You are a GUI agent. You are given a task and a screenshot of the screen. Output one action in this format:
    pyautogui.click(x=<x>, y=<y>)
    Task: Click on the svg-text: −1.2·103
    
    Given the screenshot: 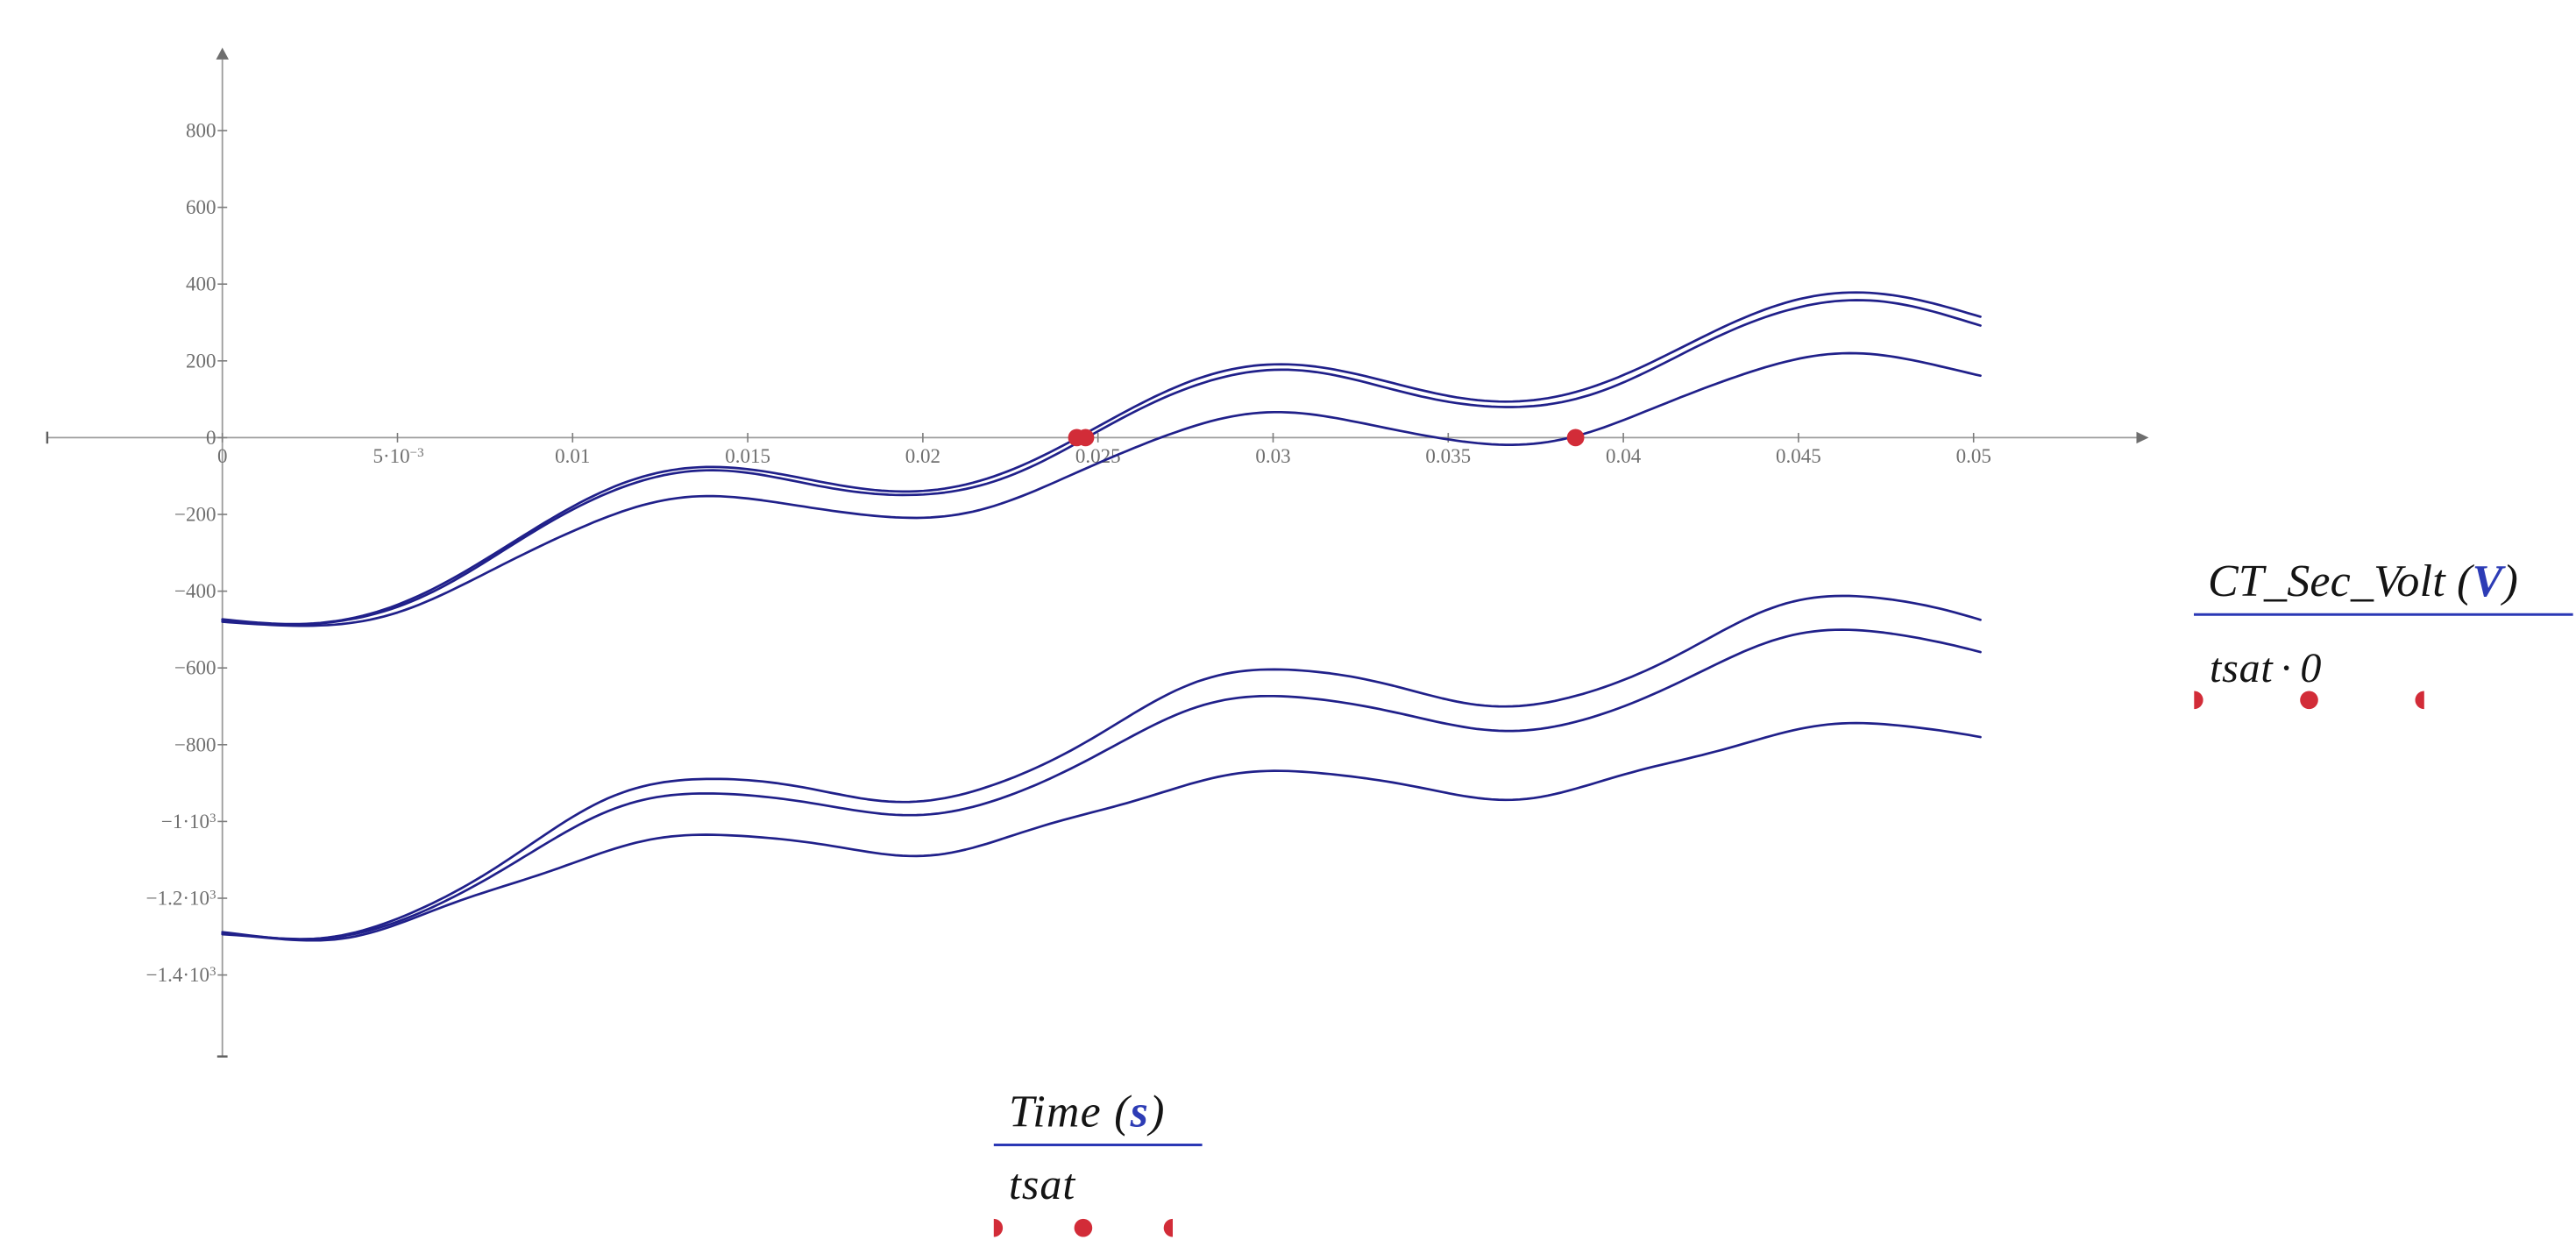 What is the action you would take?
    pyautogui.click(x=181, y=899)
    